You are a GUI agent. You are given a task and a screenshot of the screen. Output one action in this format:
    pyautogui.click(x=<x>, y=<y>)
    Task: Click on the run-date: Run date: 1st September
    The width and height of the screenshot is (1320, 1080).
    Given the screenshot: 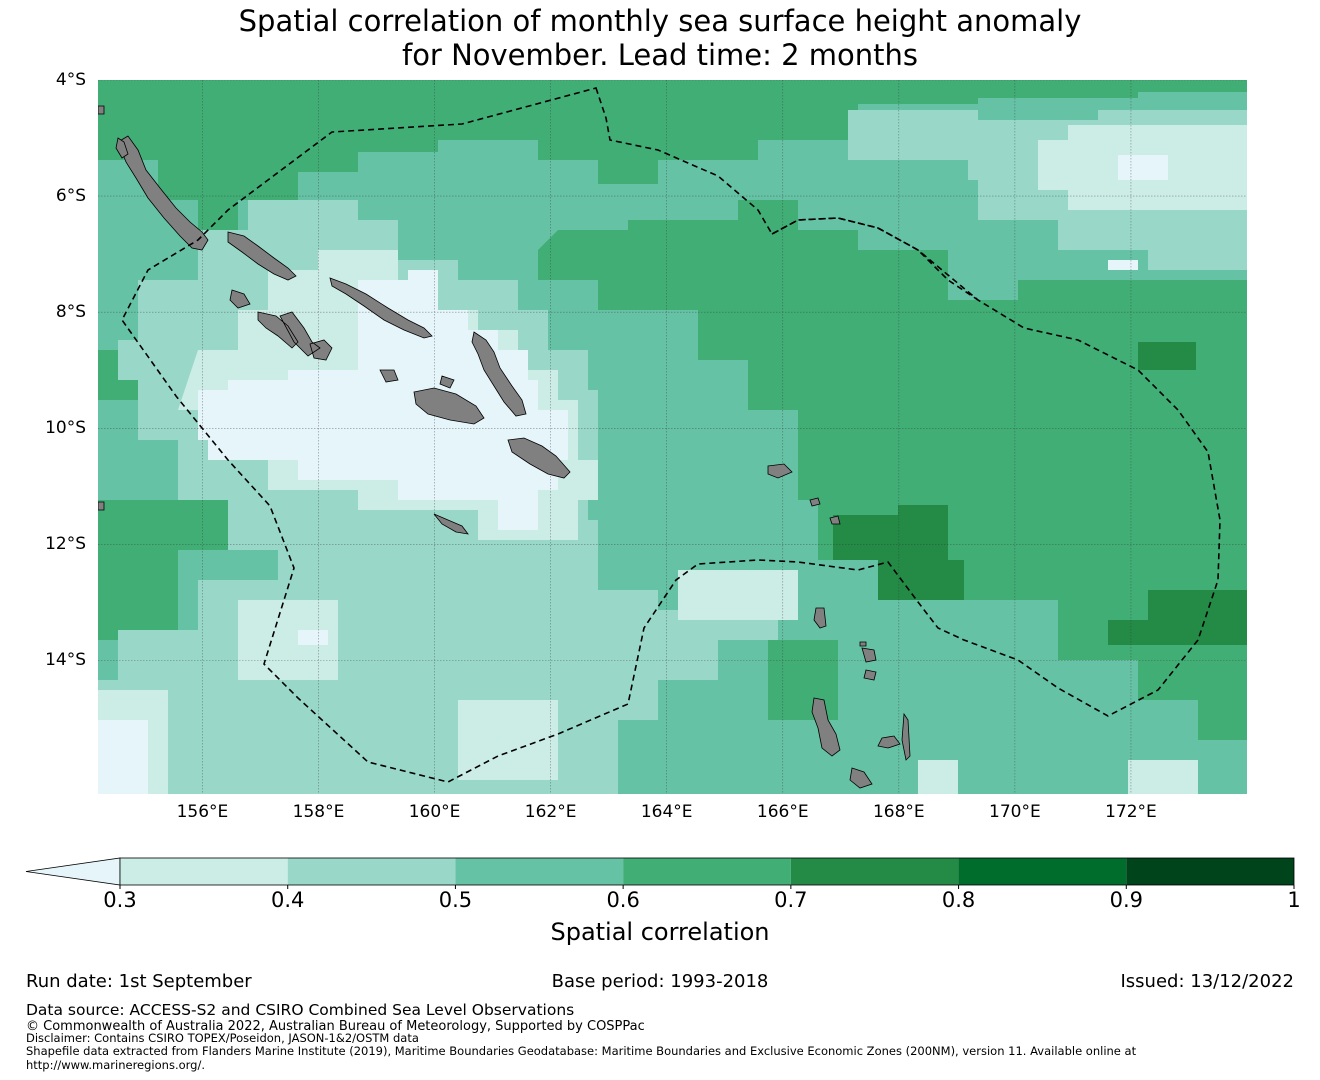 What is the action you would take?
    pyautogui.click(x=139, y=981)
    